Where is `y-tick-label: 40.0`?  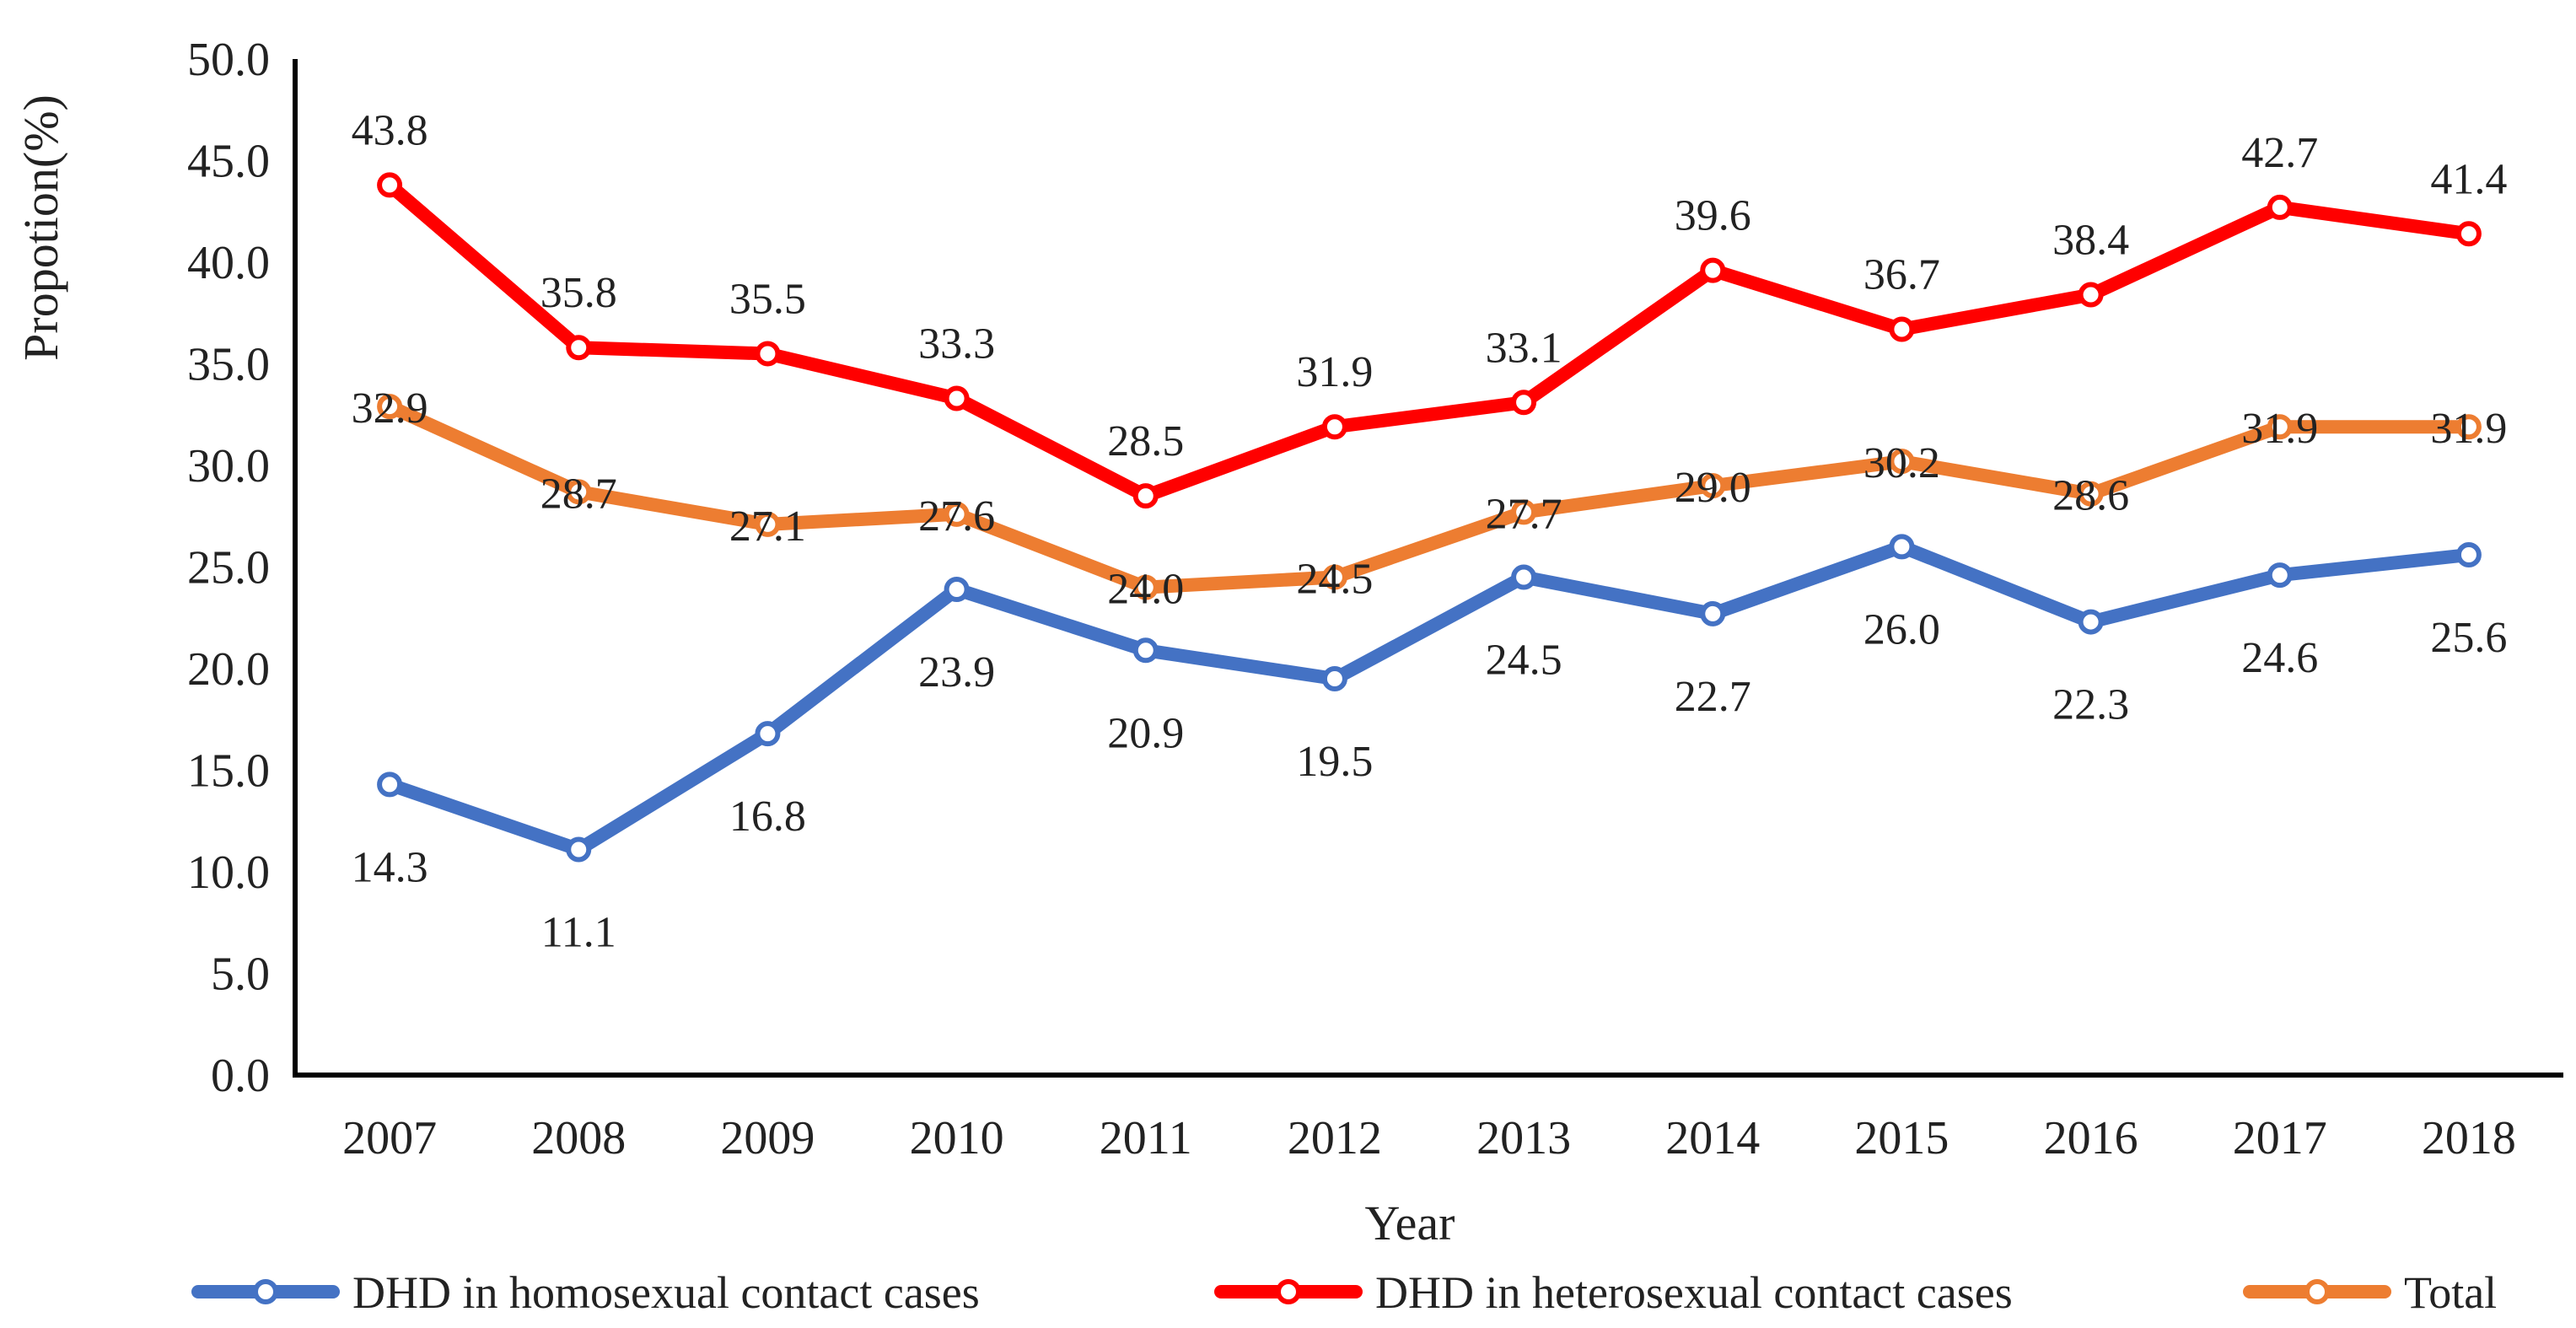 y-tick-label: 40.0 is located at coordinates (228, 263).